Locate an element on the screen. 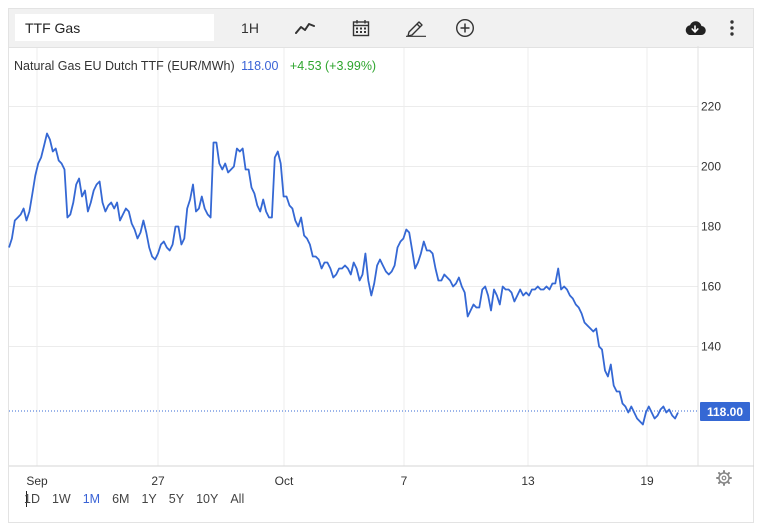 Image resolution: width=762 pixels, height=531 pixels. legend-price: 118.00 is located at coordinates (260, 66).